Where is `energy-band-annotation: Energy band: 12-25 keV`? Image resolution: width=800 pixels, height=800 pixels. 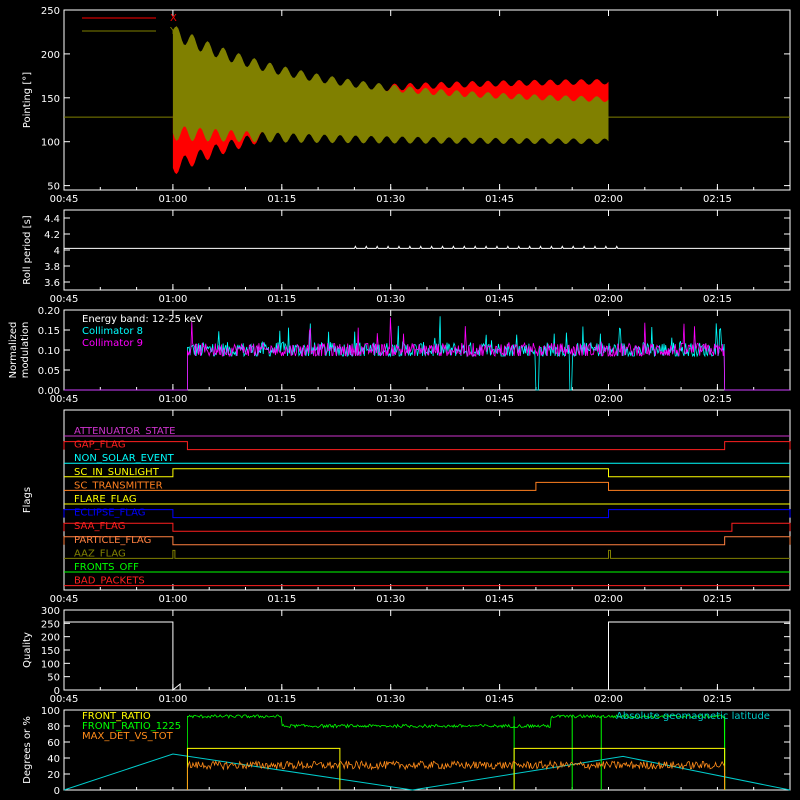 energy-band-annotation: Energy band: 12-25 keV is located at coordinates (142, 319).